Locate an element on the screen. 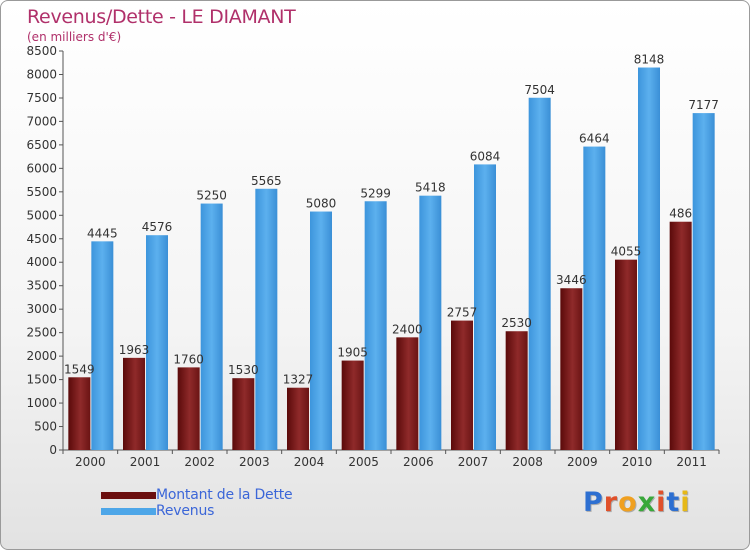 Image resolution: width=750 pixels, height=550 pixels. data-label-dette: 486 is located at coordinates (680, 214).